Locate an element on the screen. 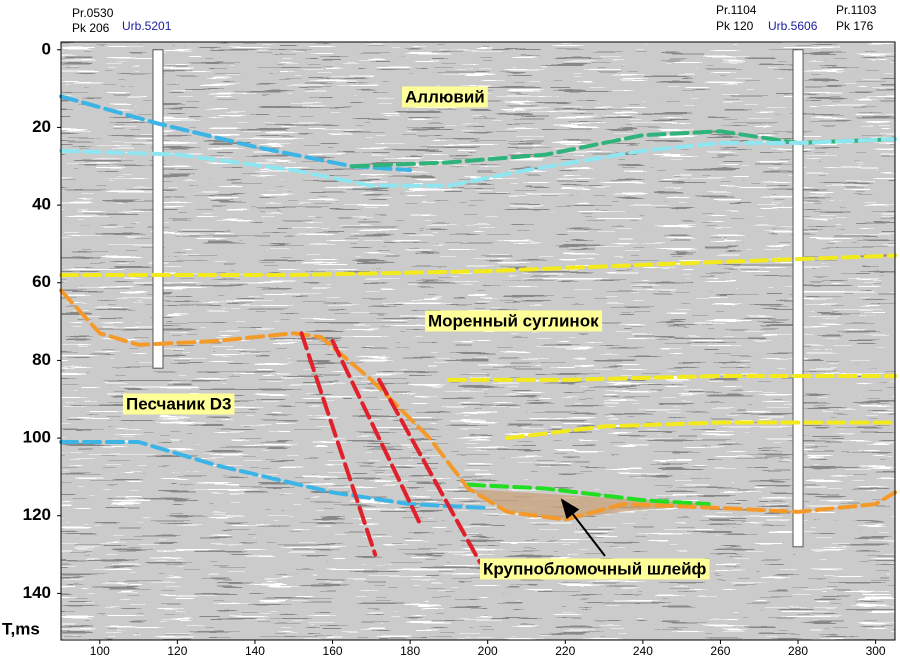 The height and width of the screenshot is (662, 900). annotation: Песчаник D3 is located at coordinates (178, 403).